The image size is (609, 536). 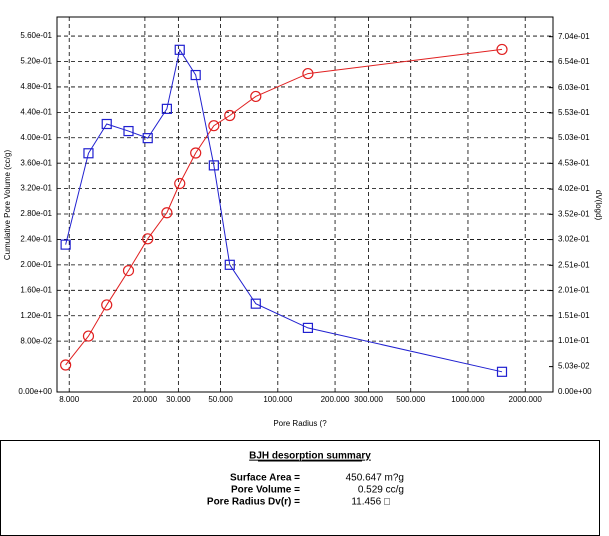 I want to click on x-tick-label: 200.000, so click(x=335, y=399).